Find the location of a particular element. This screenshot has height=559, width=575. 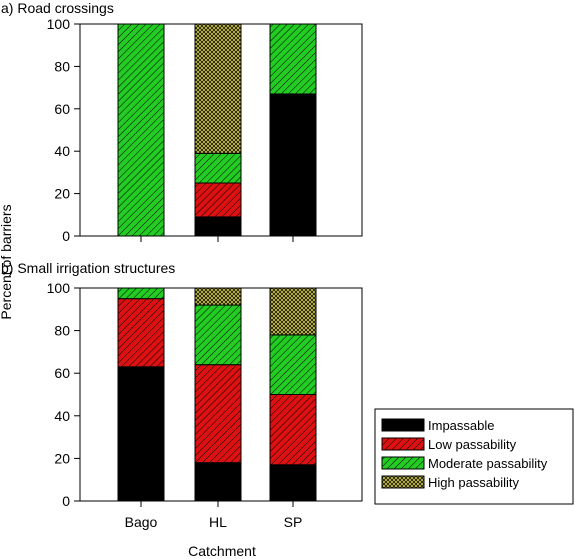

panel-title: a) Road crossings is located at coordinates (57, 8).